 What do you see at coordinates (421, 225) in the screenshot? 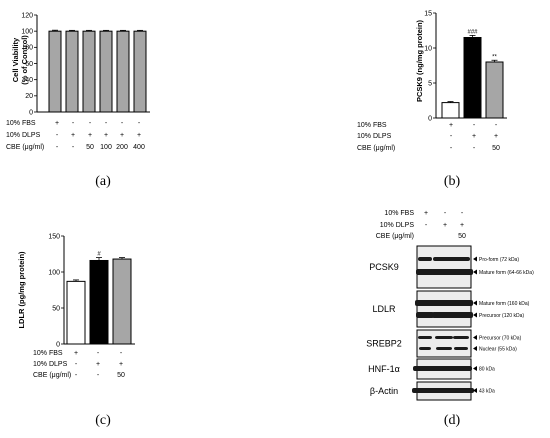
I see `panel-d-conditions: 10% FBS + - - 10% DLPS - + + CBE (μg/ml) 50` at bounding box center [421, 225].